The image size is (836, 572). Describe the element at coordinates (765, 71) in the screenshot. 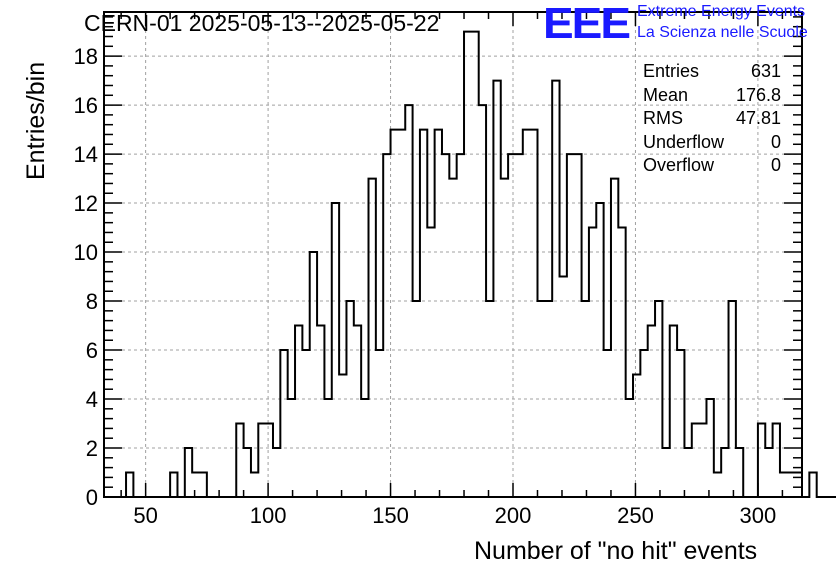

I see `stat-value: 631` at that location.